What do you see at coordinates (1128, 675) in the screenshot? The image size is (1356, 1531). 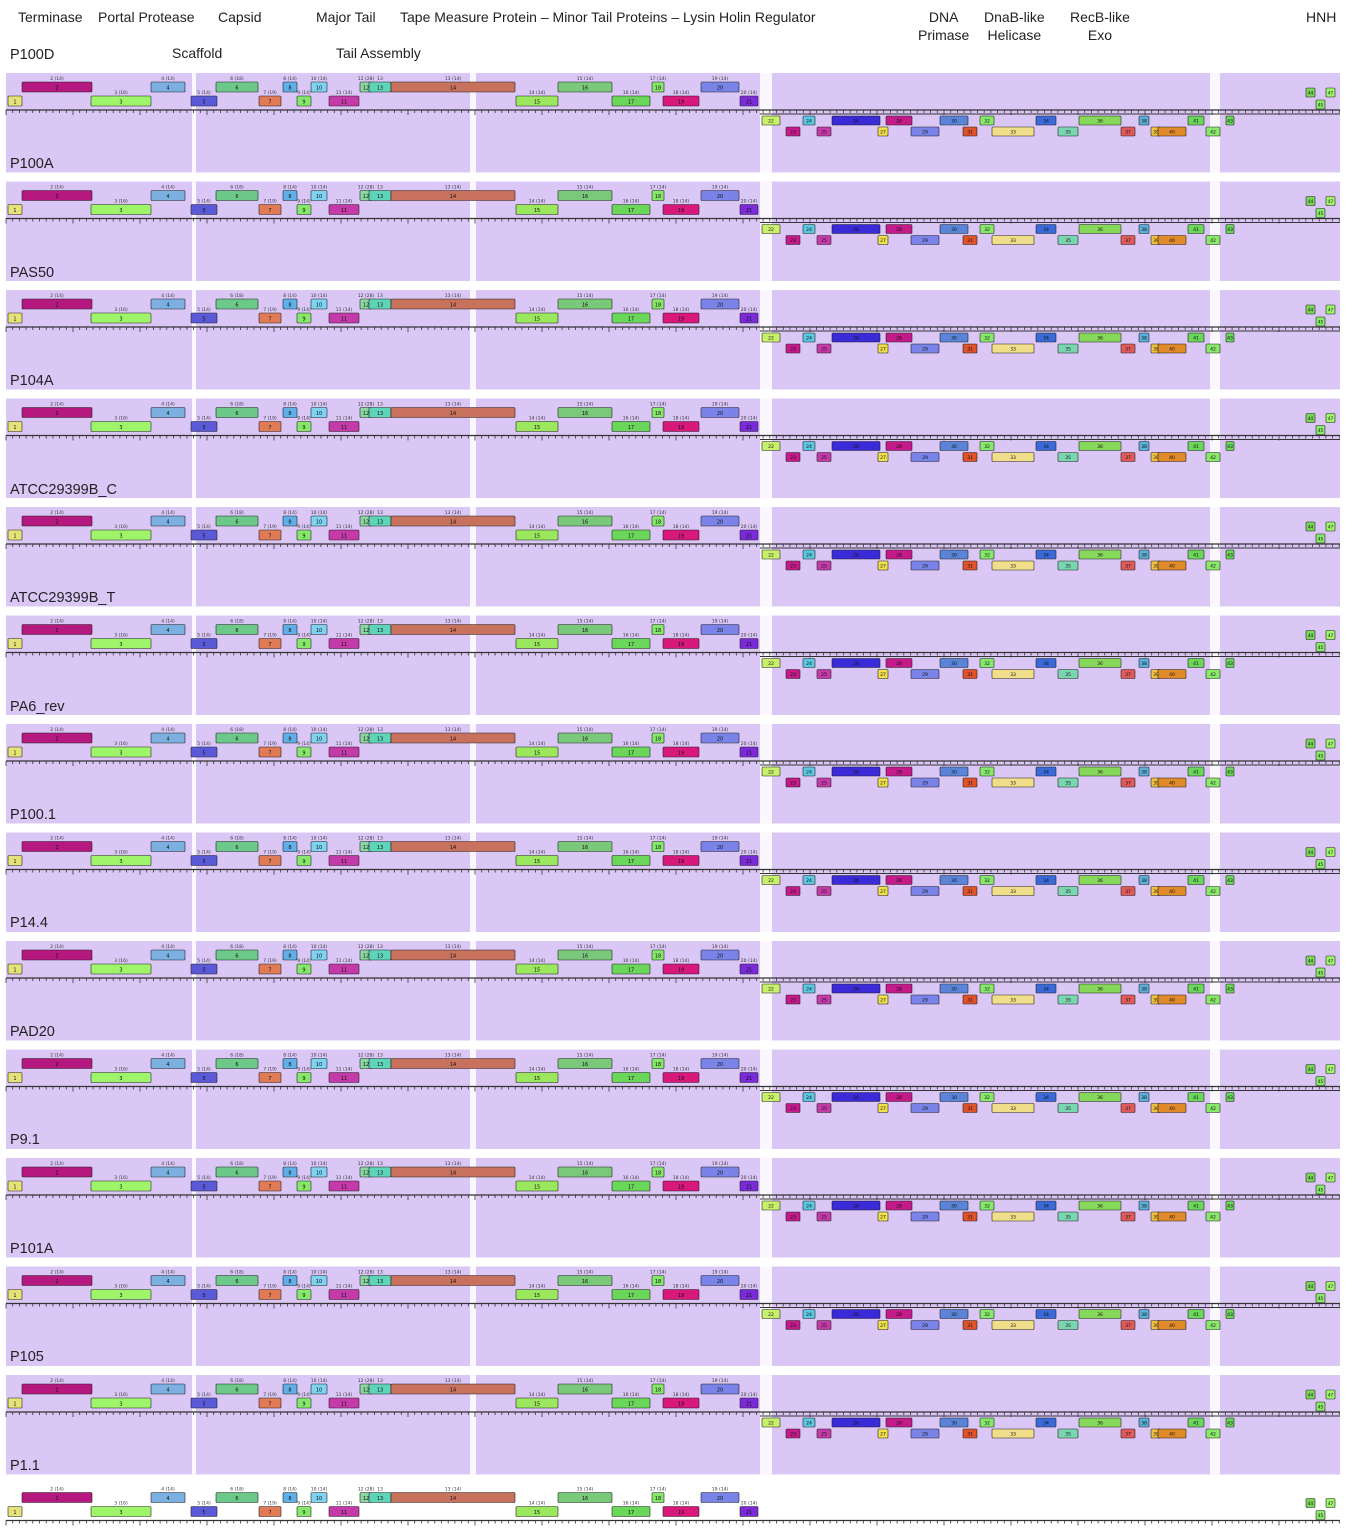 I see `gene-label: 37` at bounding box center [1128, 675].